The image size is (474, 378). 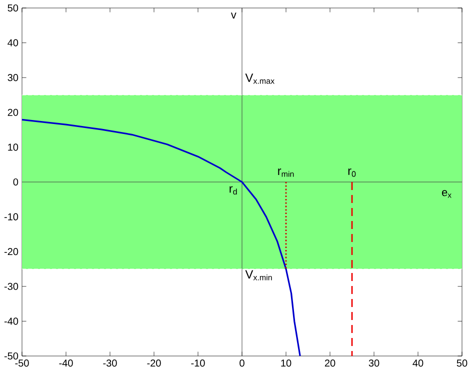 I want to click on x-tick-label: -20, so click(x=154, y=363).